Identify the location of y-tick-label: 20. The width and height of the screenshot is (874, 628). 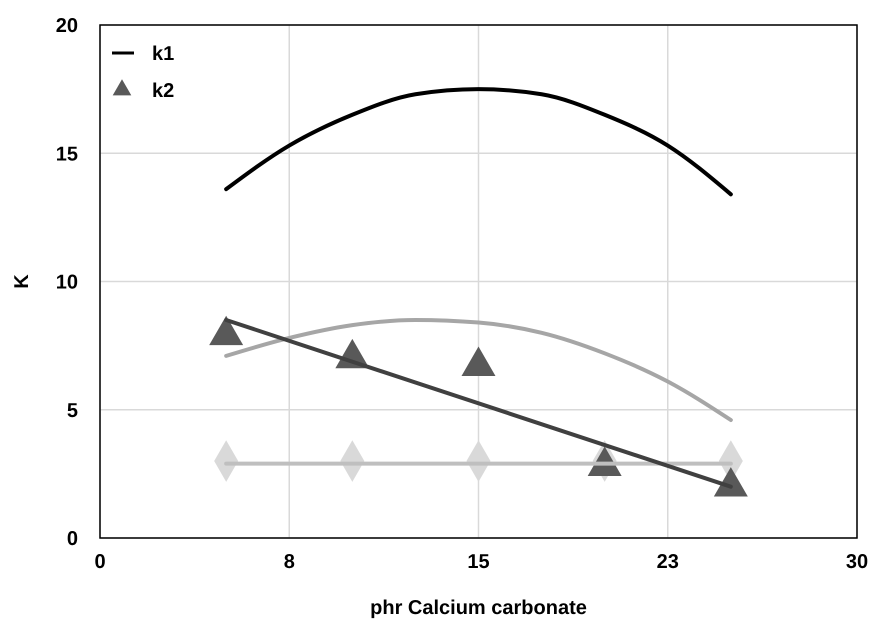
(67, 26).